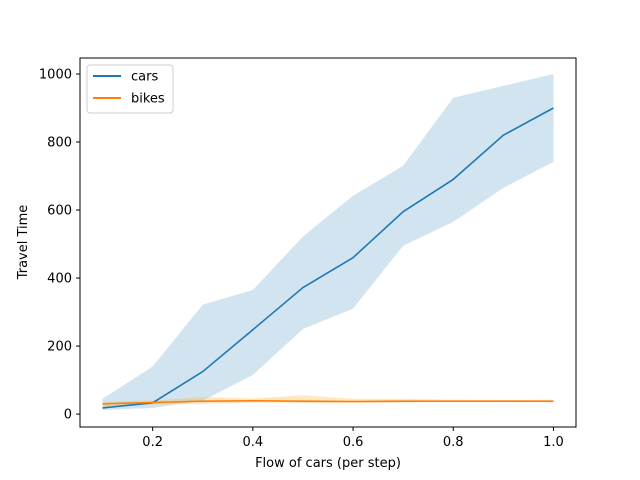  Describe the element at coordinates (59, 279) in the screenshot. I see `y-tick-label: 400` at that location.